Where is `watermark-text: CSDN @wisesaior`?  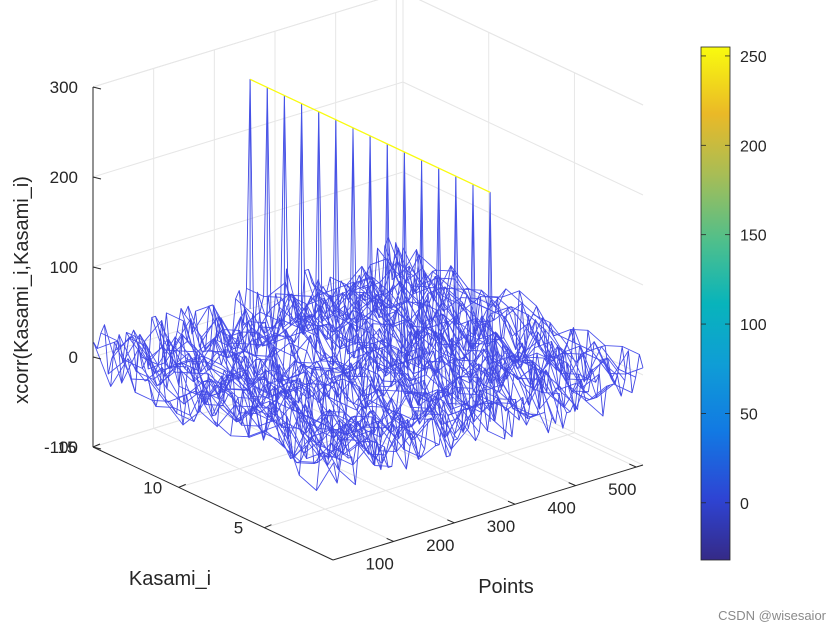
watermark-text: CSDN @wisesaior is located at coordinates (772, 615).